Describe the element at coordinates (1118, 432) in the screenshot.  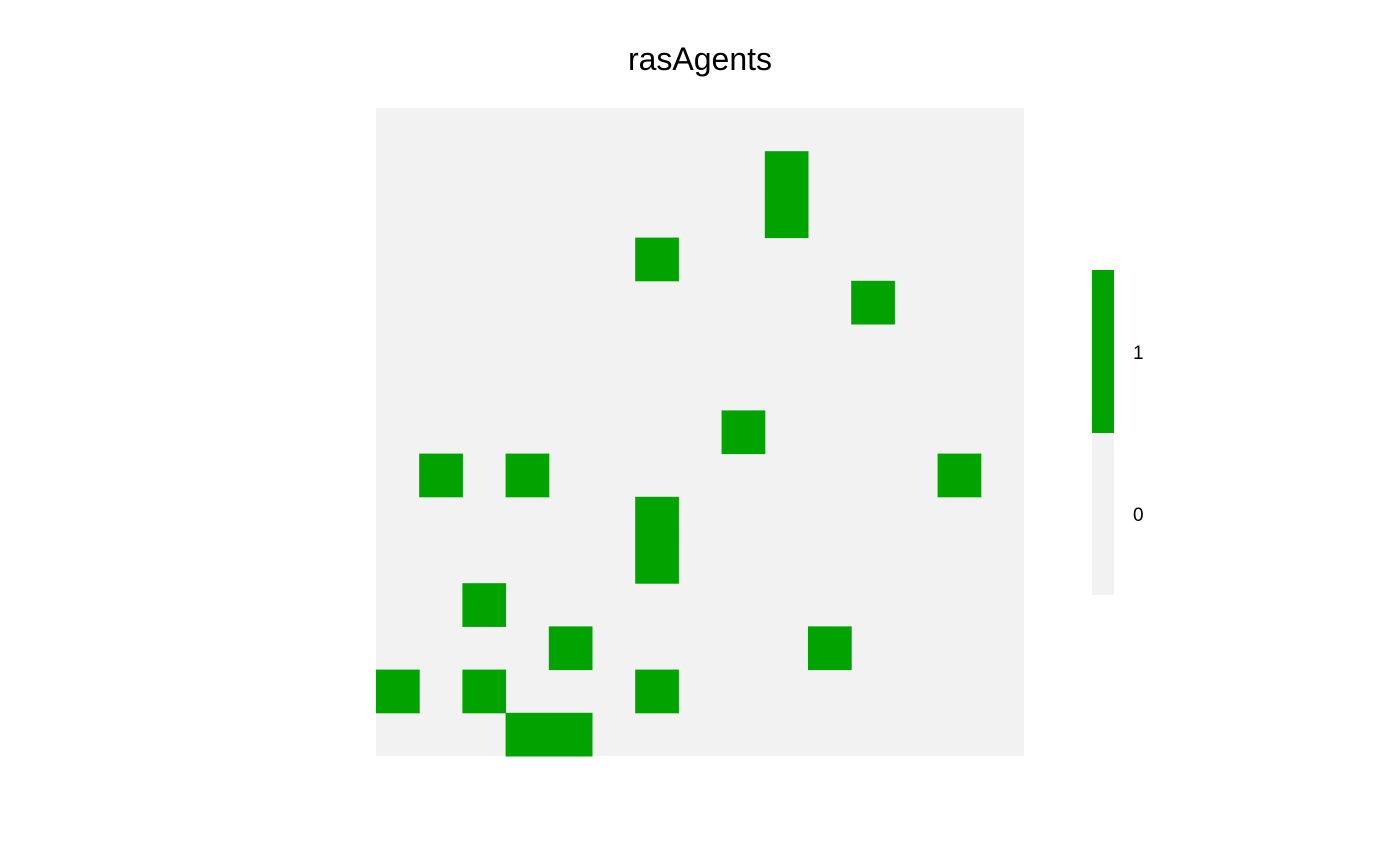
I see `legend: 1 0` at that location.